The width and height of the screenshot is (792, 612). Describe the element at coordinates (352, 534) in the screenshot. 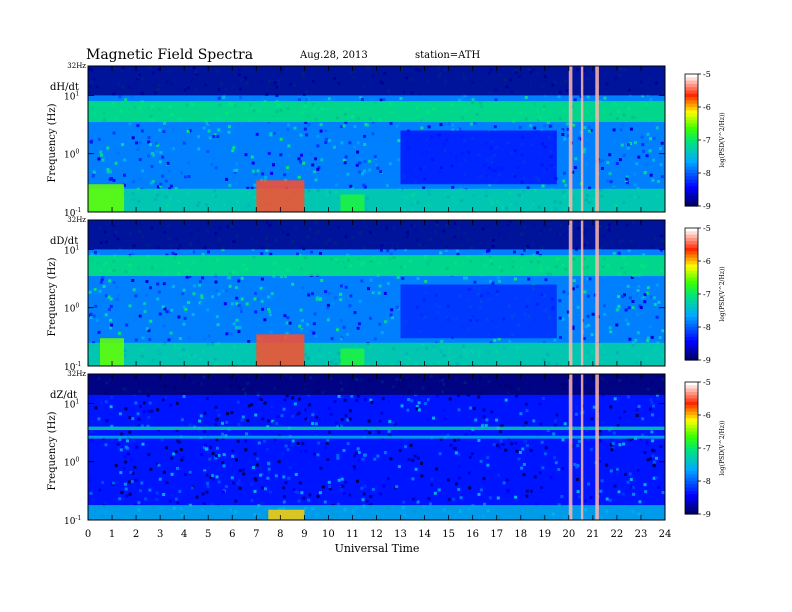

I see `x-tick-label: 11` at that location.